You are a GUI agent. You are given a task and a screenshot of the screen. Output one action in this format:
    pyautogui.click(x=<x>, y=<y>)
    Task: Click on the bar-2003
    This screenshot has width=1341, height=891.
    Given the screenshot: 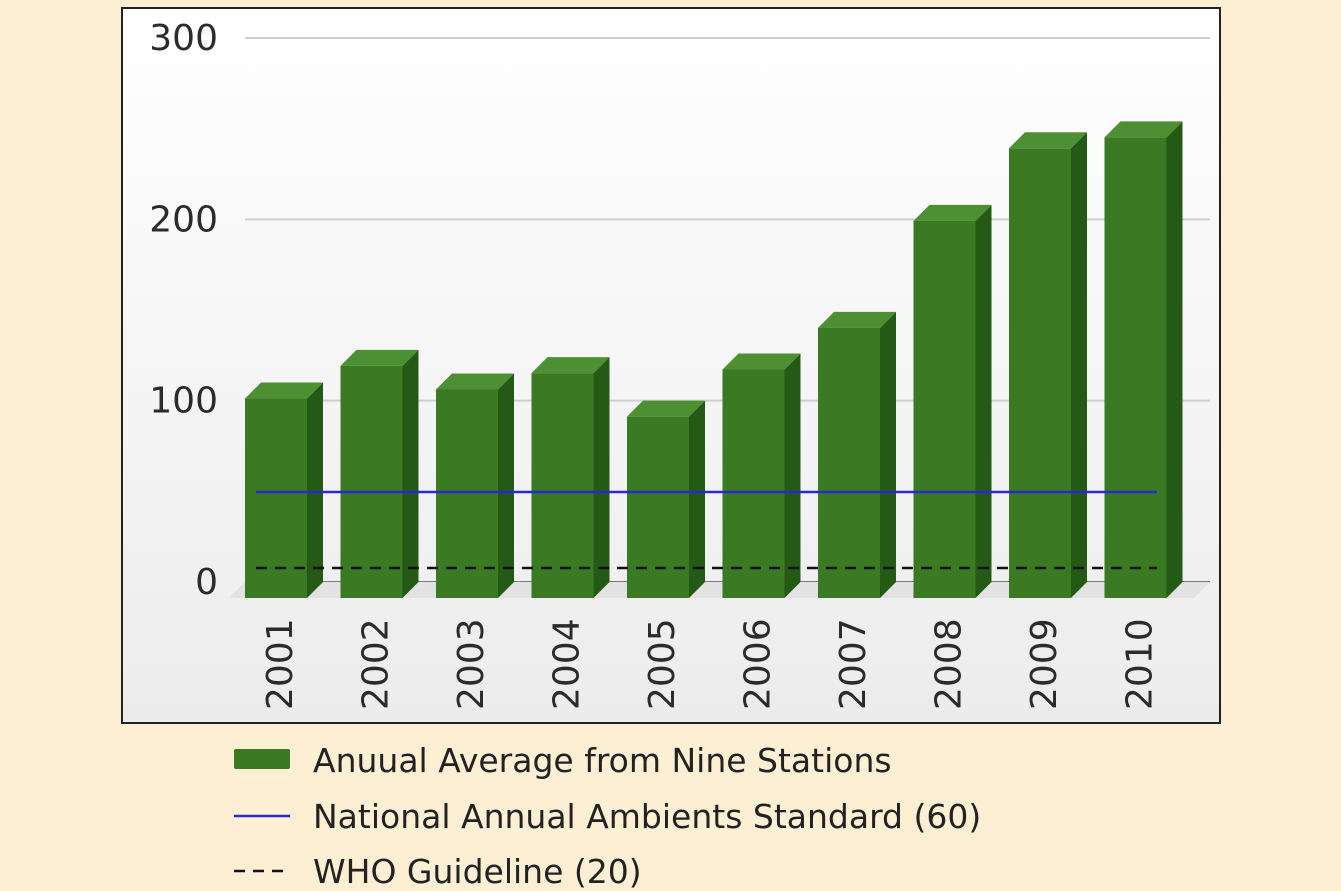 What is the action you would take?
    pyautogui.click(x=475, y=485)
    